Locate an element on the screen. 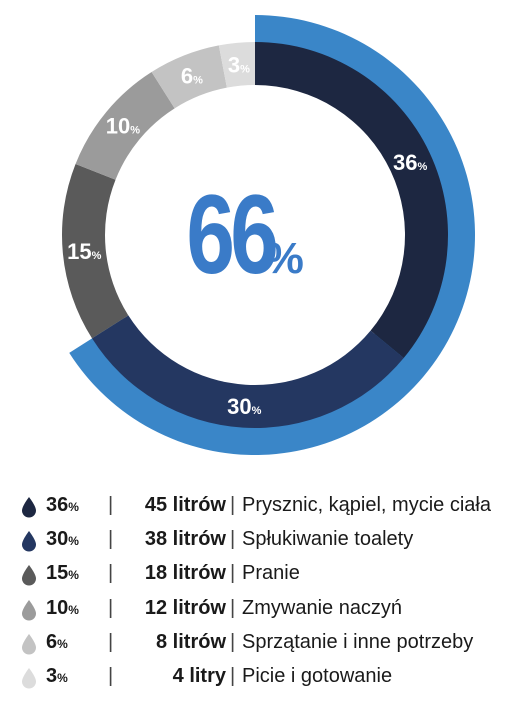 Image resolution: width=532 pixels, height=709 pixels. legend-liters: 38 litrów is located at coordinates (185, 539).